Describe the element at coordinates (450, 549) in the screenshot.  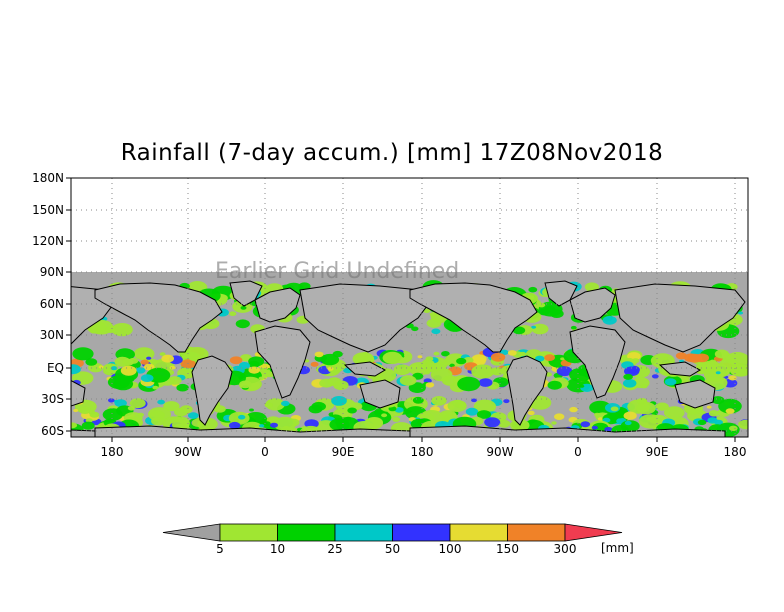
I see `colorbar-tick-label: 100` at that location.